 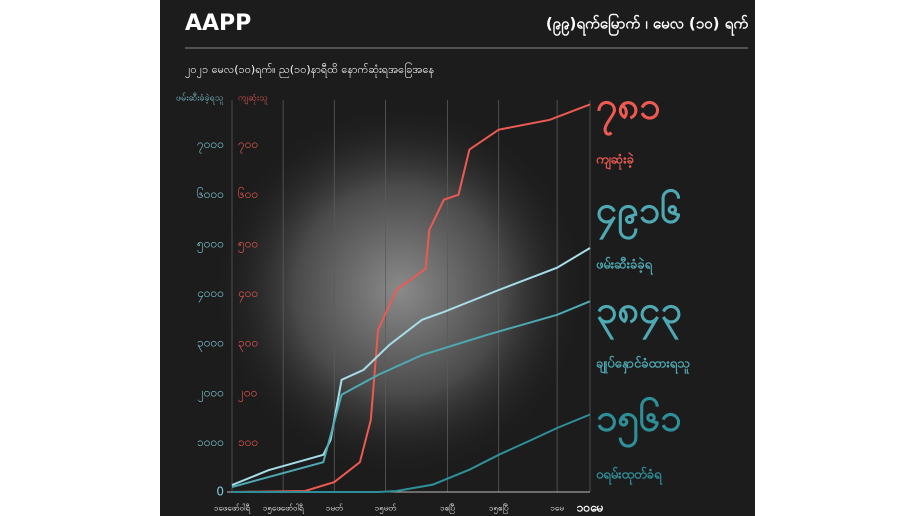 I want to click on x-tick-label: ၁ဧပြီ, so click(x=447, y=509).